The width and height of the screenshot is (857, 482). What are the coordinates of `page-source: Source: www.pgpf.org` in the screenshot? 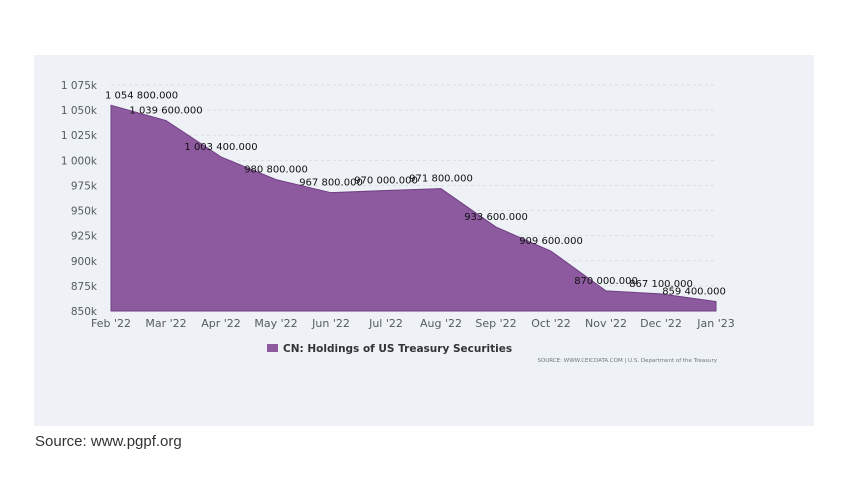 It's located at (108, 441).